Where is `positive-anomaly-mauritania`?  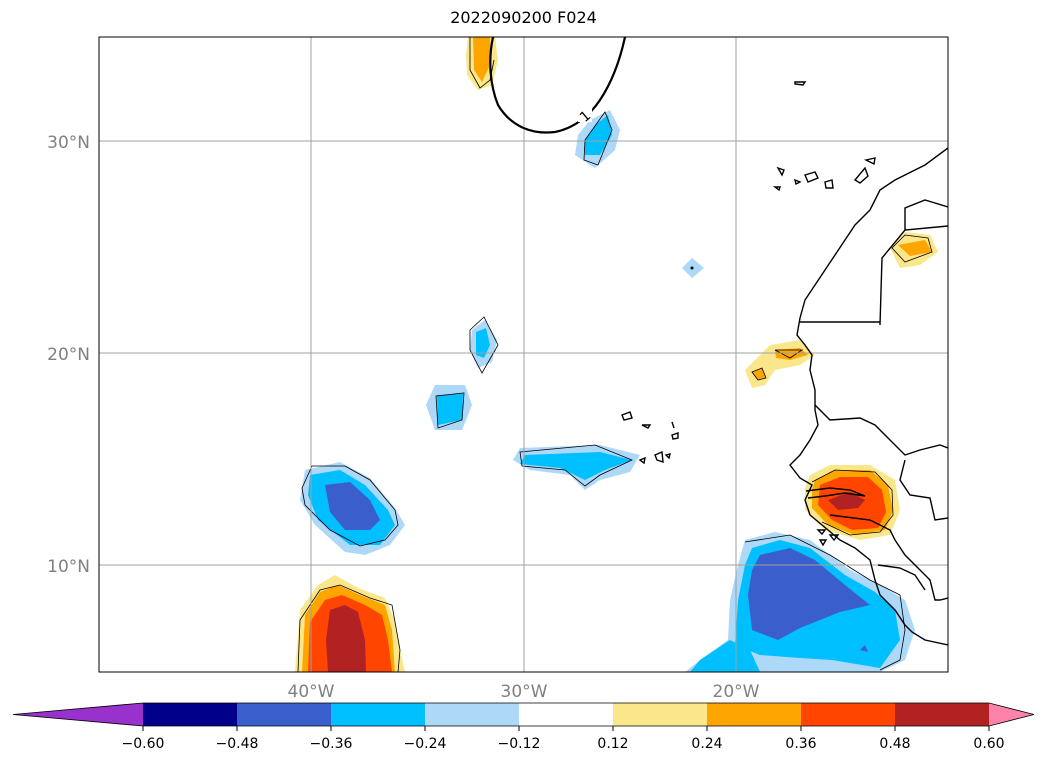 positive-anomaly-mauritania is located at coordinates (780, 364).